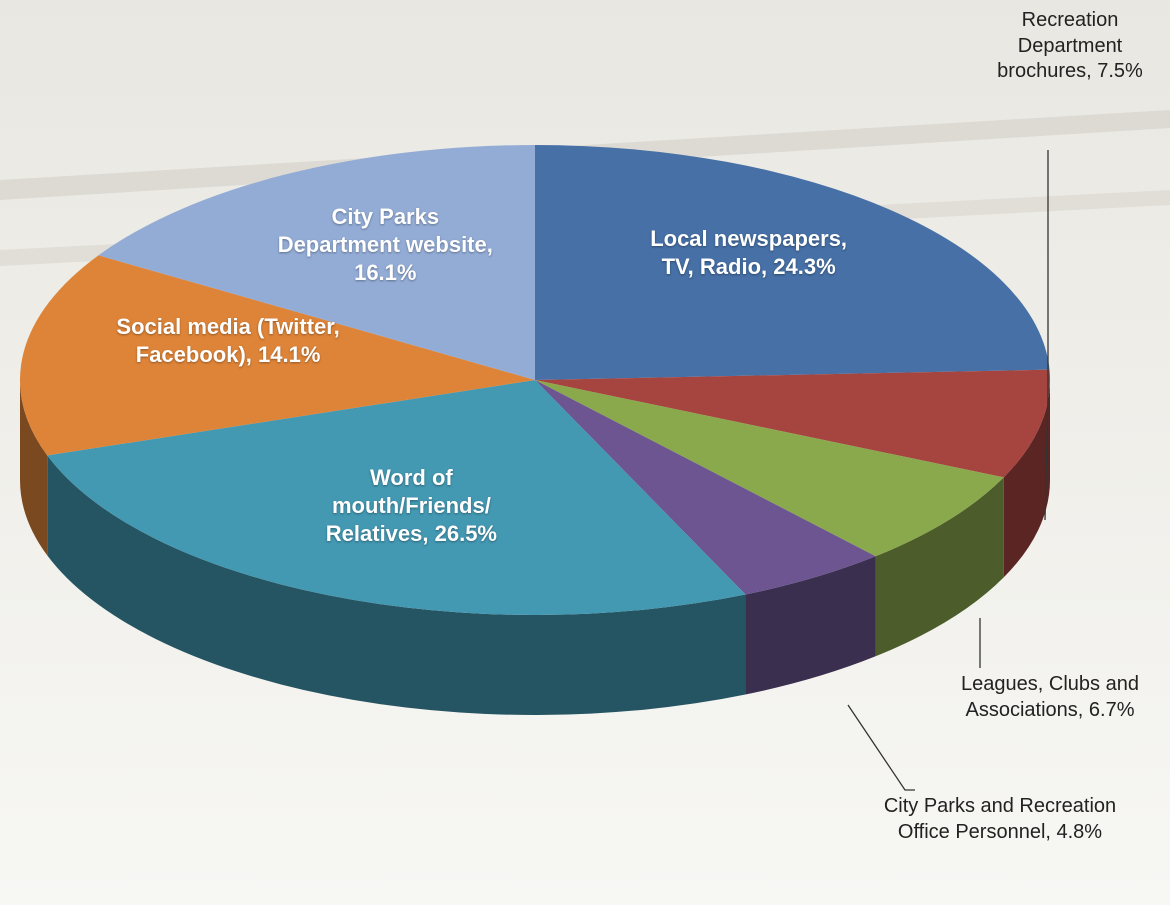 The width and height of the screenshot is (1170, 905). I want to click on label-box: Leagues, Clubs and Associations, 6.7%, so click(1050, 697).